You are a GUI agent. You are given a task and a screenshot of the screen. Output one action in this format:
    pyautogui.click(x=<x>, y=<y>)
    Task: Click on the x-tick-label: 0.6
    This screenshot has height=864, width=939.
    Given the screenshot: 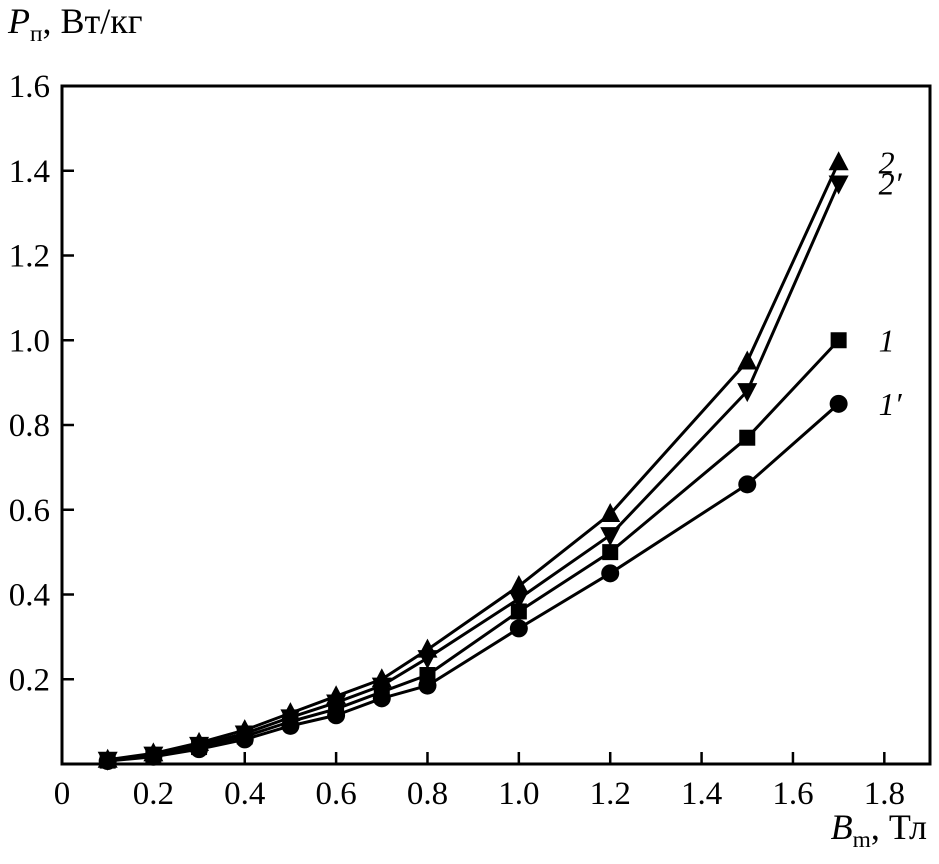 What is the action you would take?
    pyautogui.click(x=335, y=794)
    